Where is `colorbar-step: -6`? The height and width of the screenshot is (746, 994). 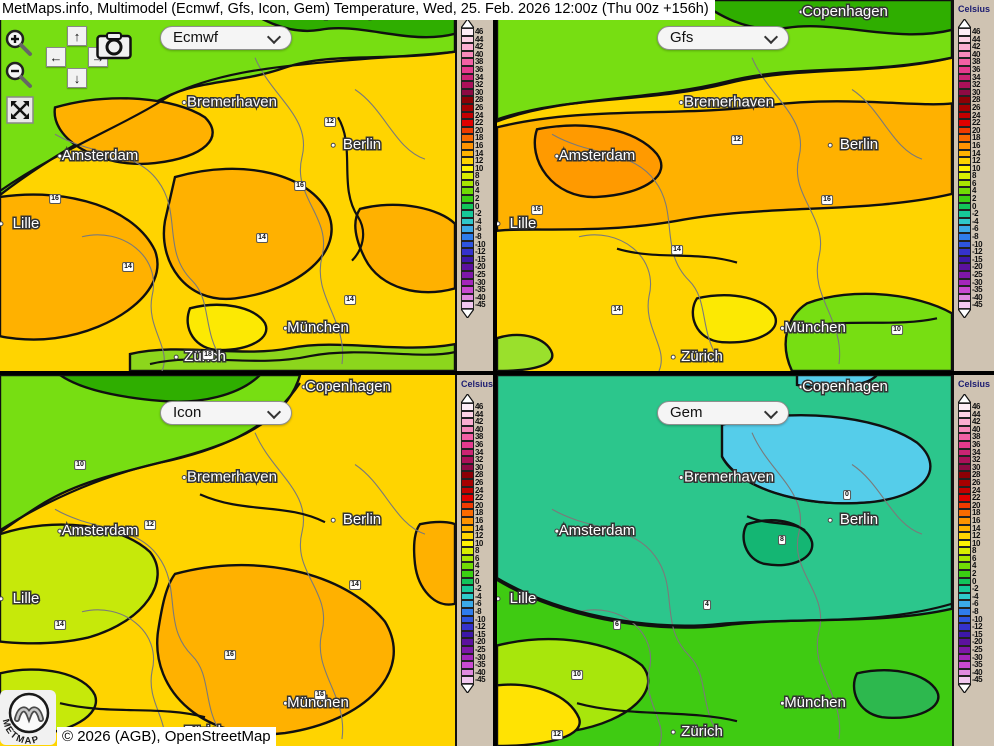
colorbar-step: -6 is located at coordinates (476, 229).